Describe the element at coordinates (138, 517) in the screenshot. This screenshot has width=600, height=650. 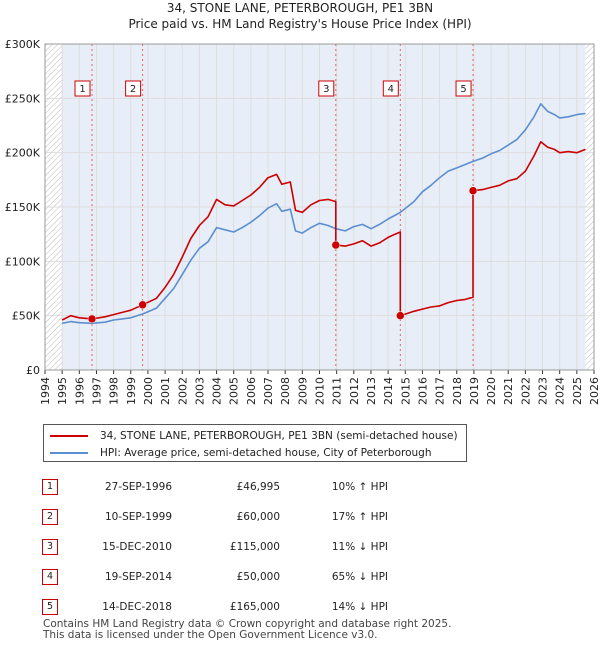
I see `sale-date: 10-SEP-1999` at that location.